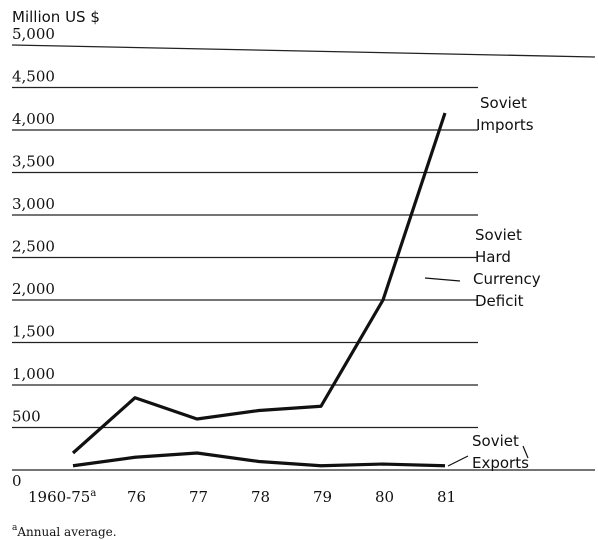 This screenshot has height=540, width=598. What do you see at coordinates (33, 119) in the screenshot?
I see `y-tick-label: 4,000` at bounding box center [33, 119].